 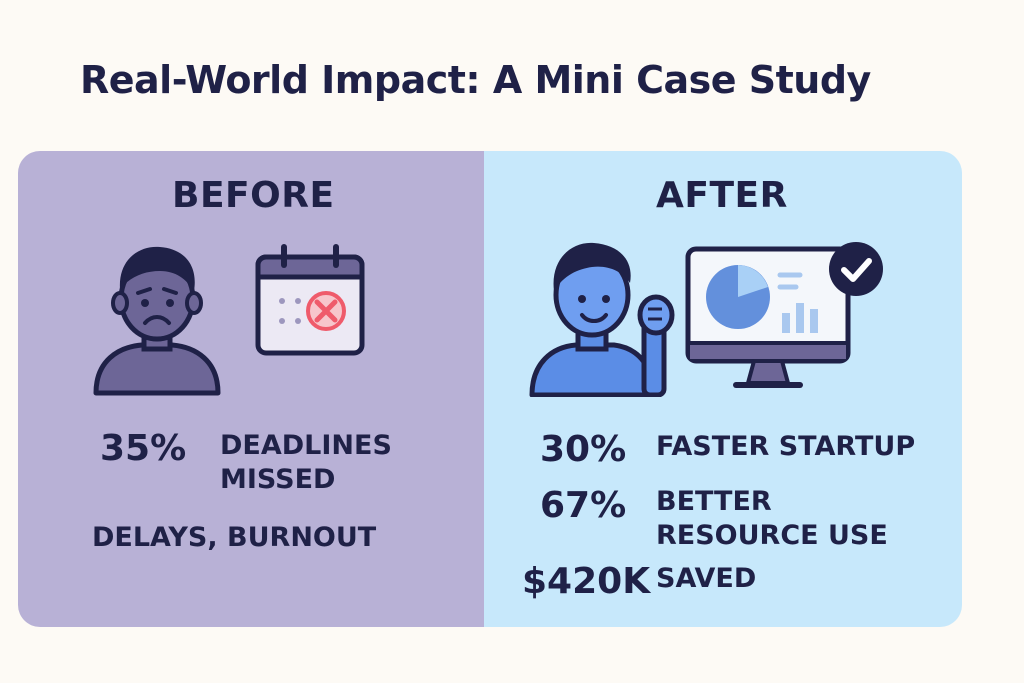 I want to click on calendar-missed-icon, so click(x=310, y=300).